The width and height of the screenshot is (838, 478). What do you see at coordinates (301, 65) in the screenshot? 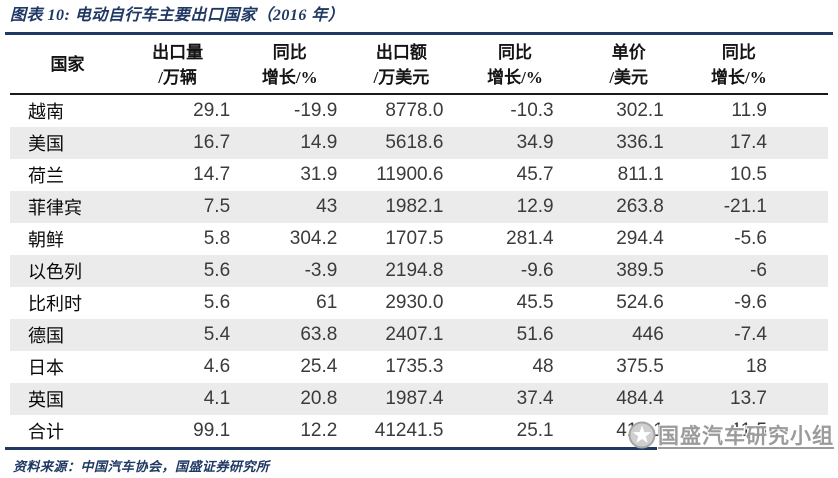
I see `column-header-volume-yoy: 同比 增长/%` at bounding box center [301, 65].